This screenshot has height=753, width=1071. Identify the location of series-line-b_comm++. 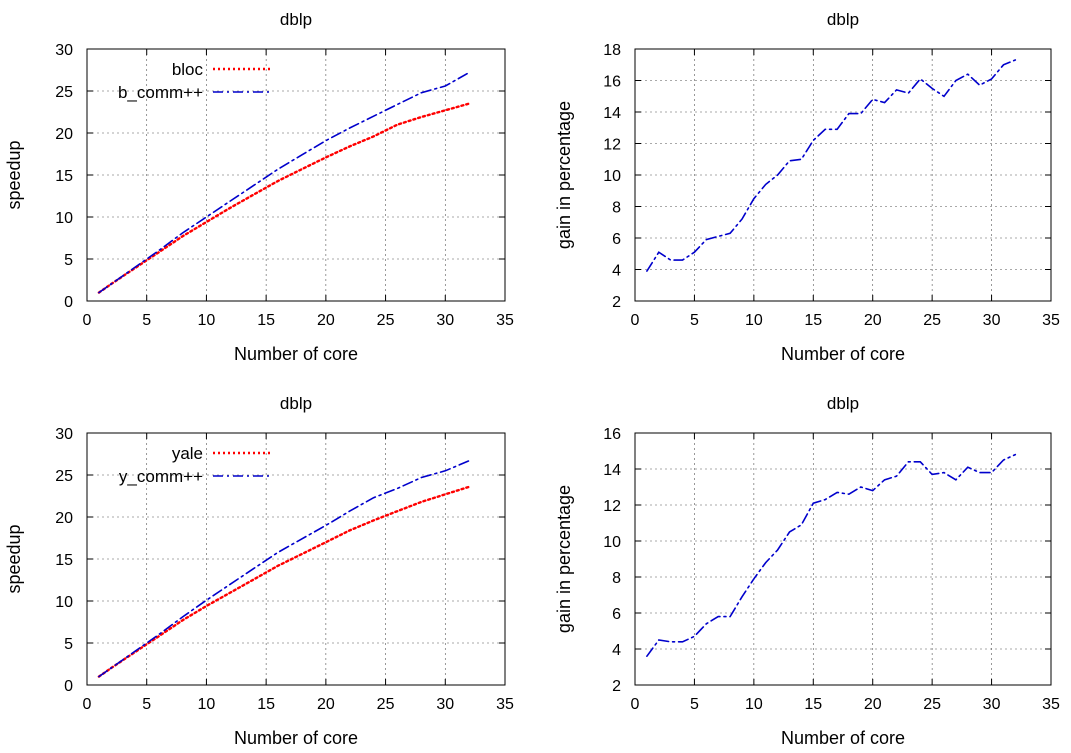
(284, 182).